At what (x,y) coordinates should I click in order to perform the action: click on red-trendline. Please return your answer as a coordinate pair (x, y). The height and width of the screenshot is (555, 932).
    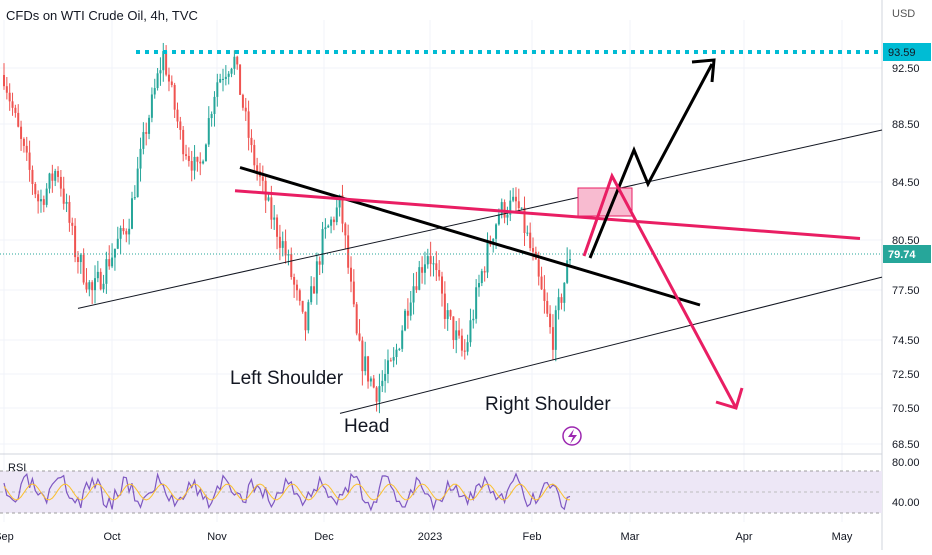
    Looking at the image, I should click on (547, 215).